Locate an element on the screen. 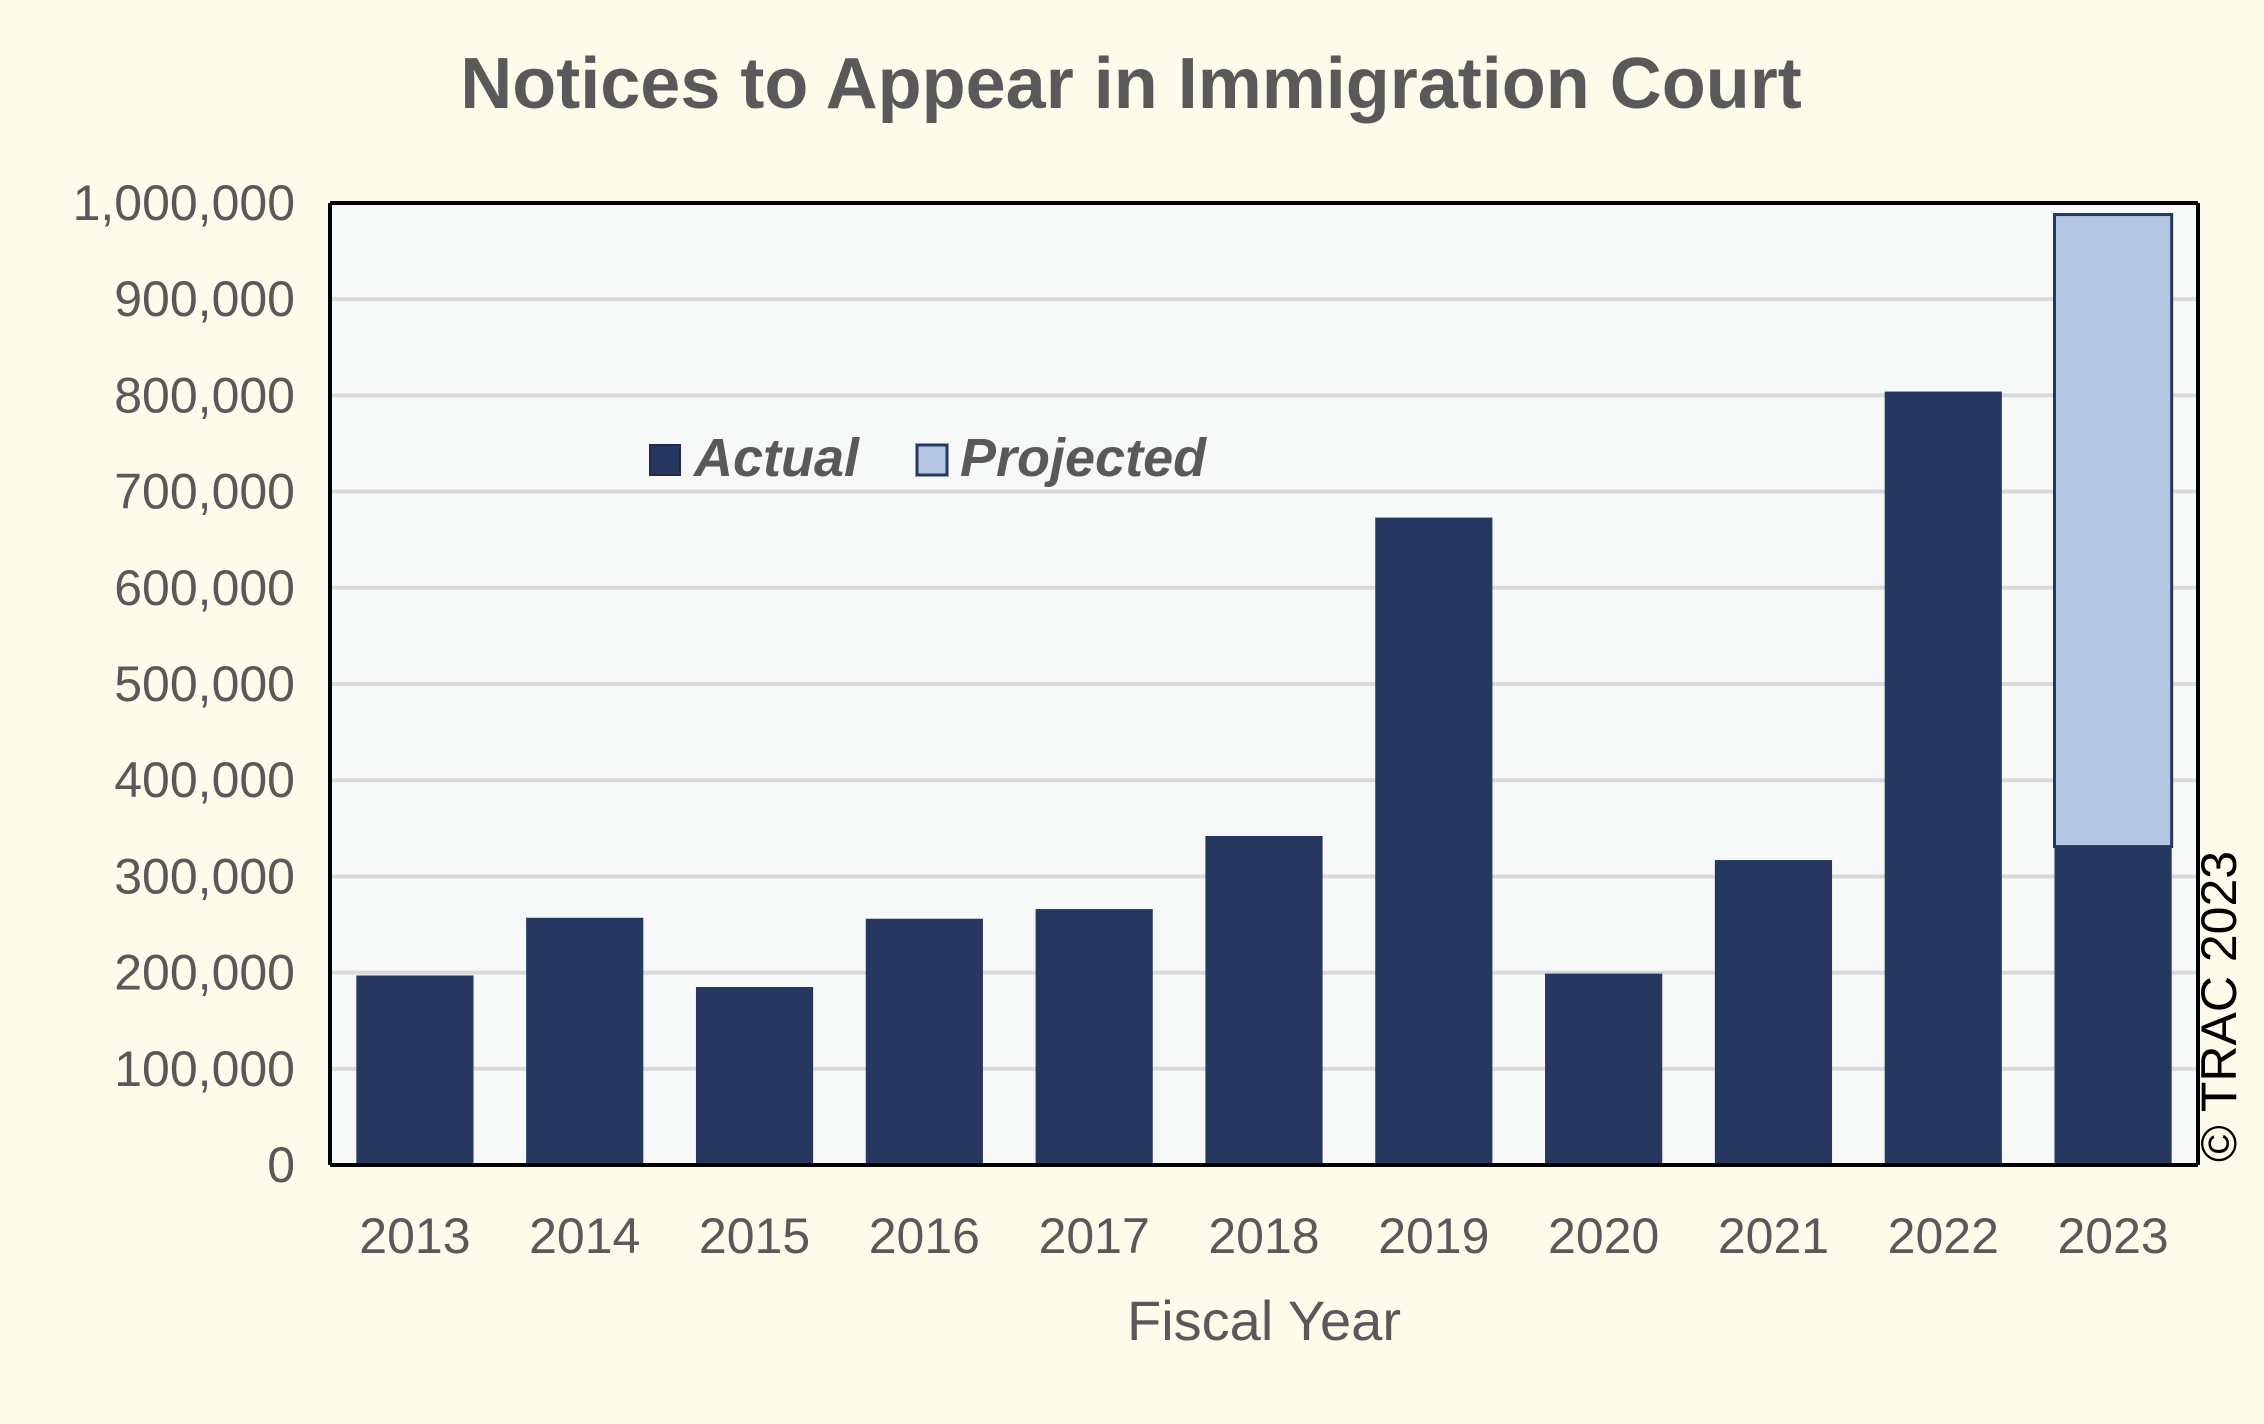 This screenshot has width=2264, height=1424. bar-actual-2016 is located at coordinates (924, 1041).